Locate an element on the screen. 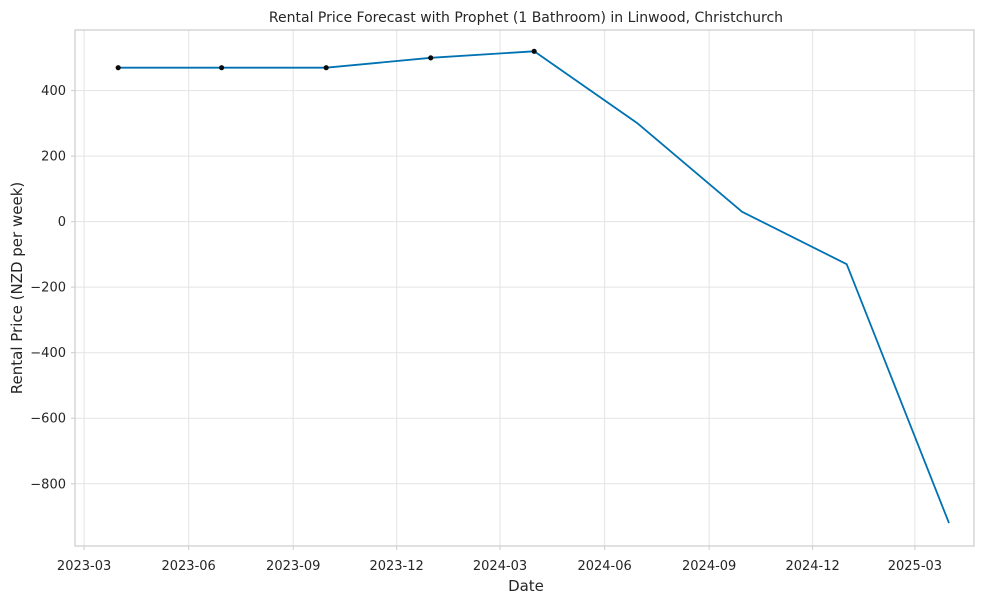 This screenshot has width=984, height=608. y-tick-label: −400 is located at coordinates (48, 353).